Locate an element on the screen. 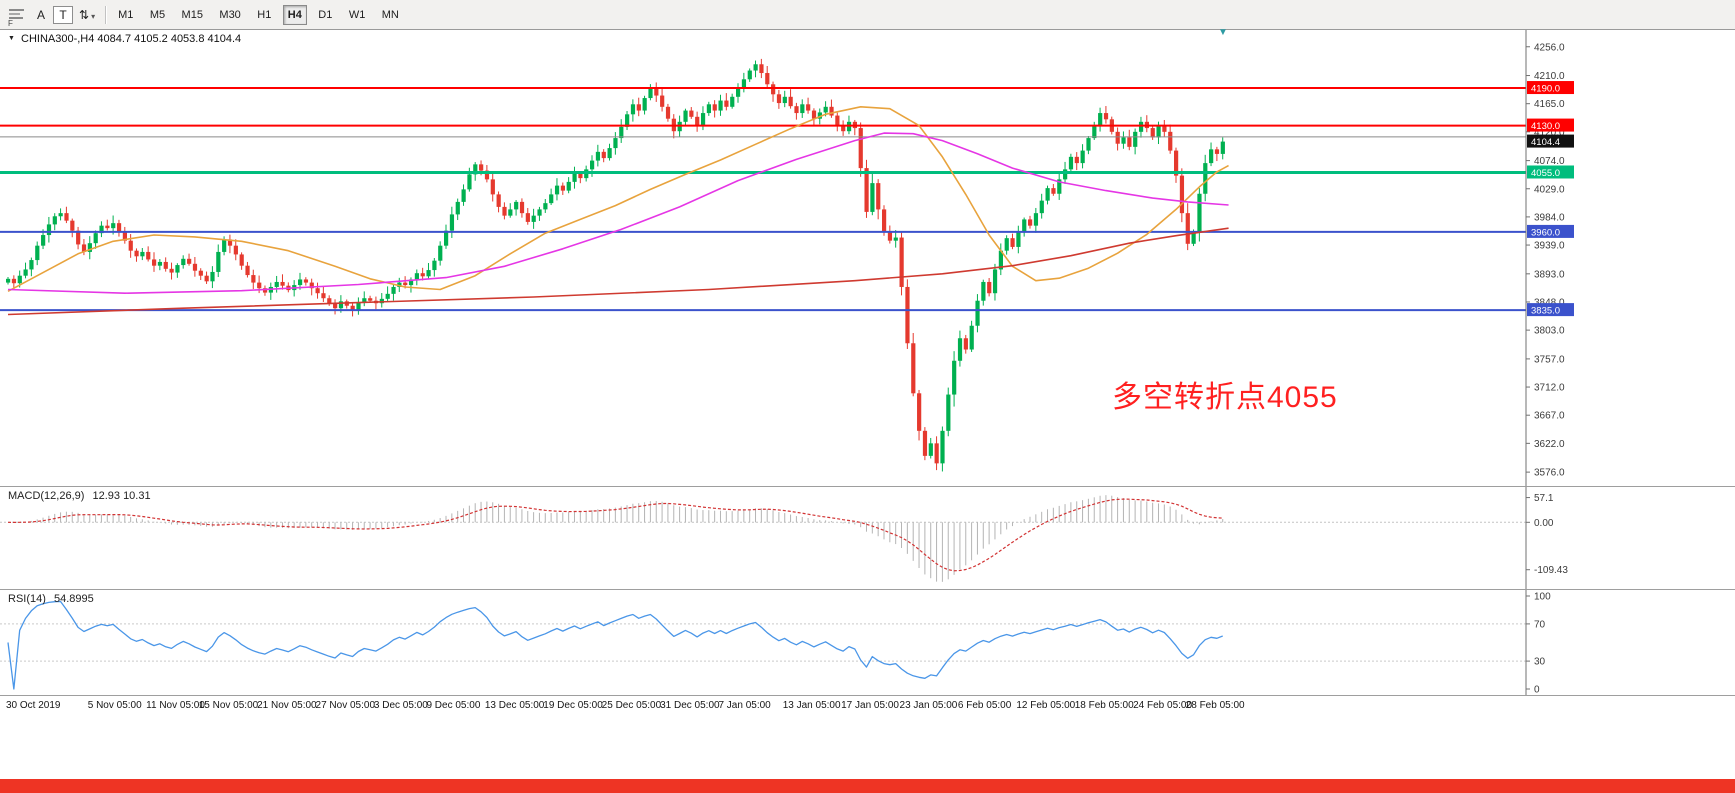 The image size is (1735, 793). timeframe-button-h4: H4 is located at coordinates (294, 14).